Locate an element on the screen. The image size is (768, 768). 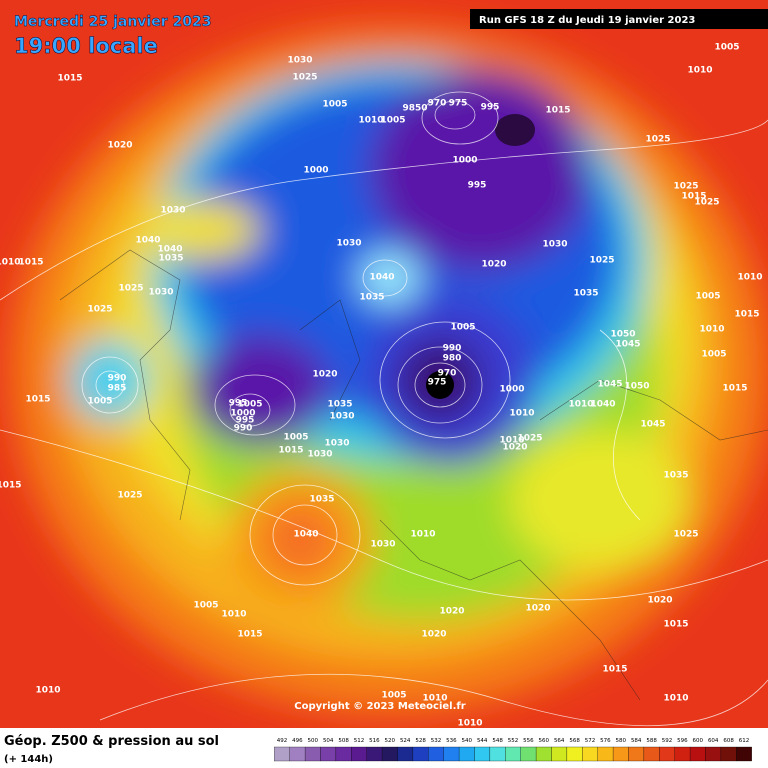
scale-label: 580 is located at coordinates (621, 741).